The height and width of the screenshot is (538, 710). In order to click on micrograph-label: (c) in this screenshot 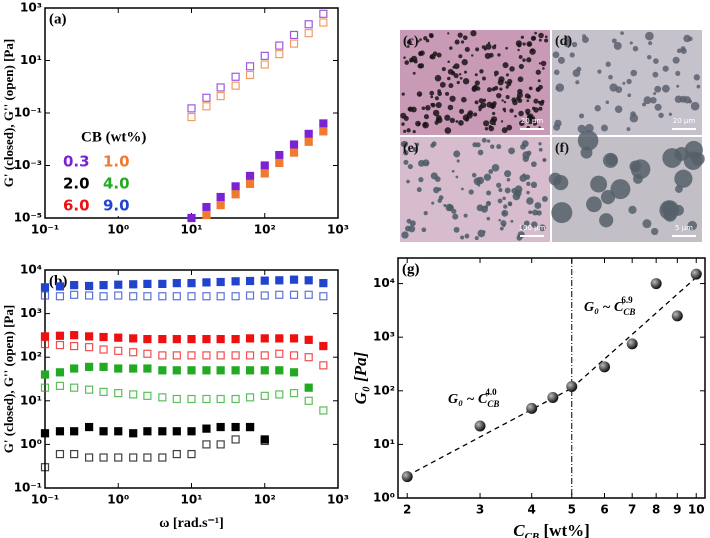, I will do `click(411, 41)`.